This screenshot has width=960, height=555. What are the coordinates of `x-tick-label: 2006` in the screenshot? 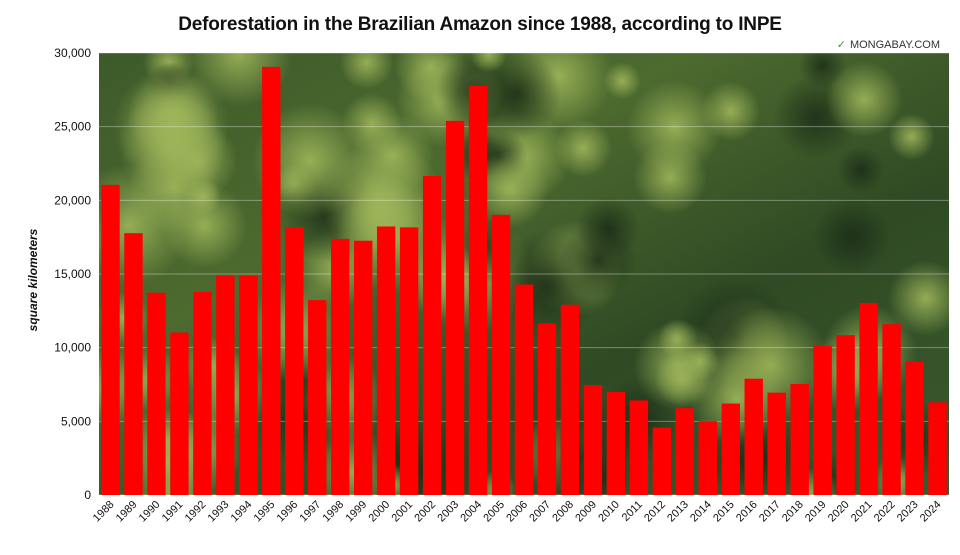 It's located at (517, 512).